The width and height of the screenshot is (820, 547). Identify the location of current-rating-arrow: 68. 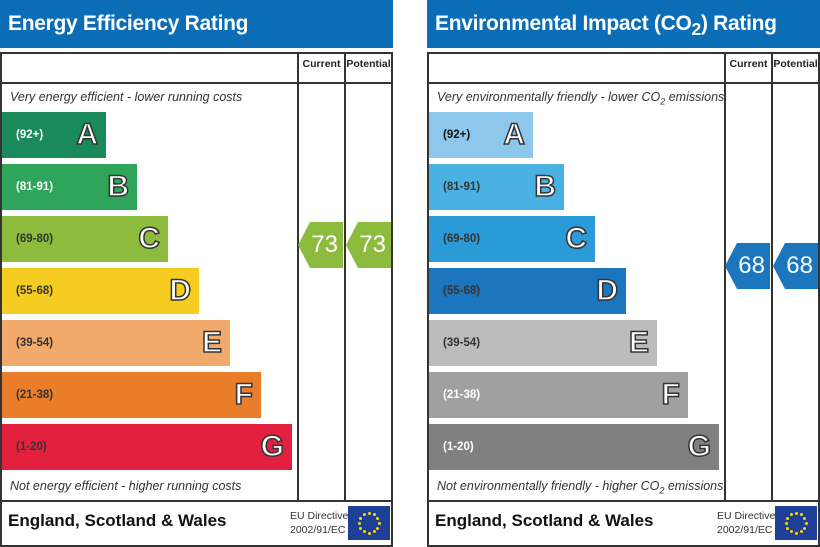
(747, 266).